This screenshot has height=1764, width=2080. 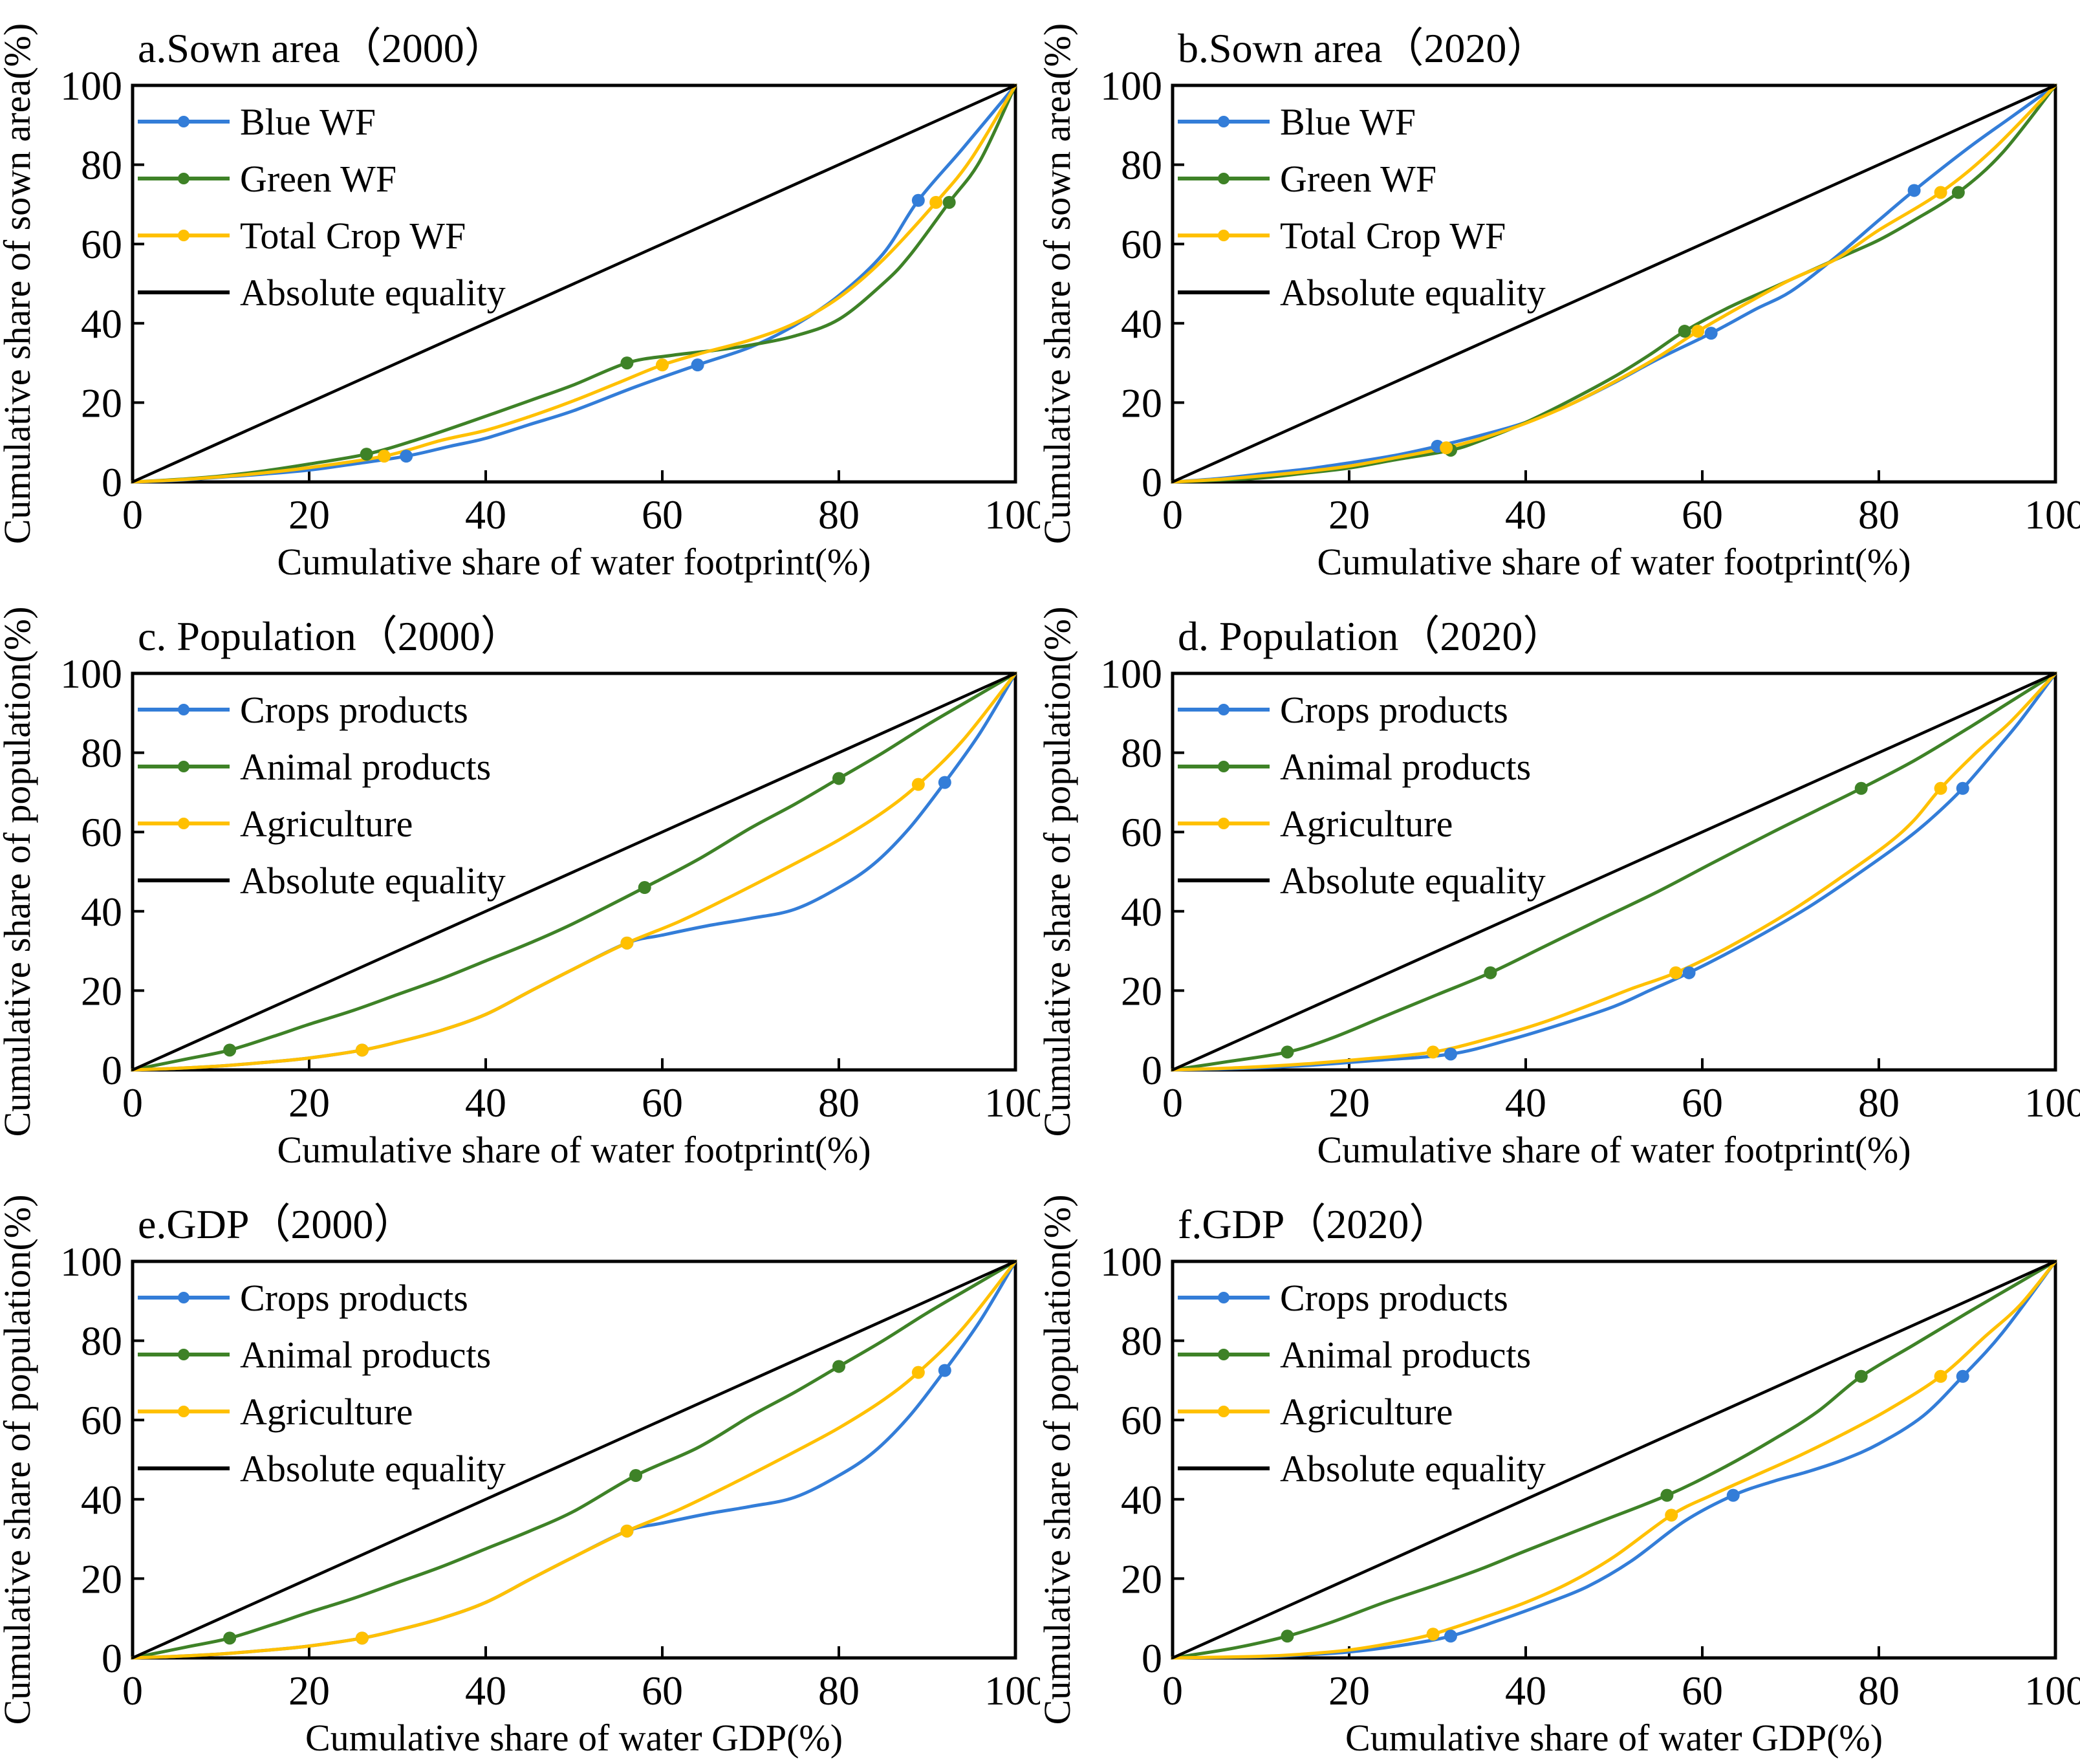 I want to click on legend-item-label: Blue WF, so click(x=308, y=122).